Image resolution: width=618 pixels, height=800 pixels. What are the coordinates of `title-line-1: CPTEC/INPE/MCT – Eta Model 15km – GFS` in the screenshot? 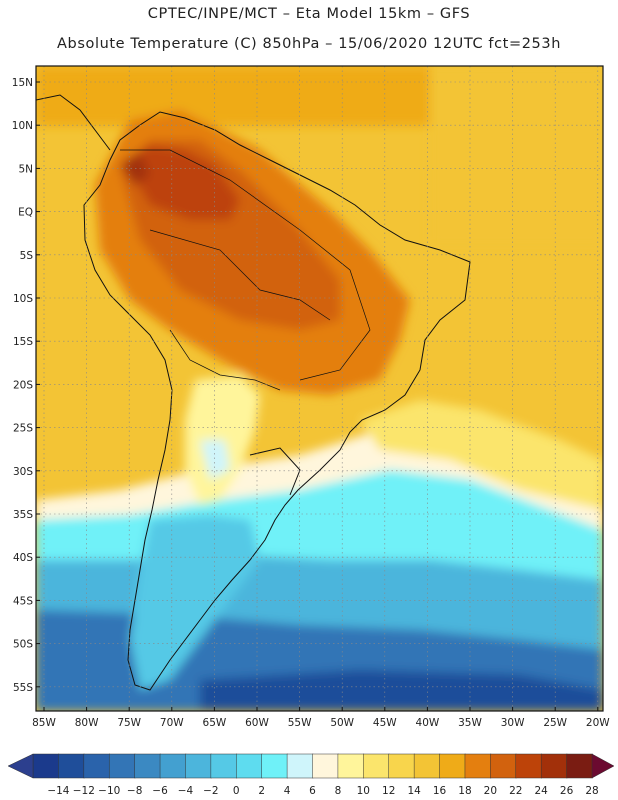 It's located at (309, 14).